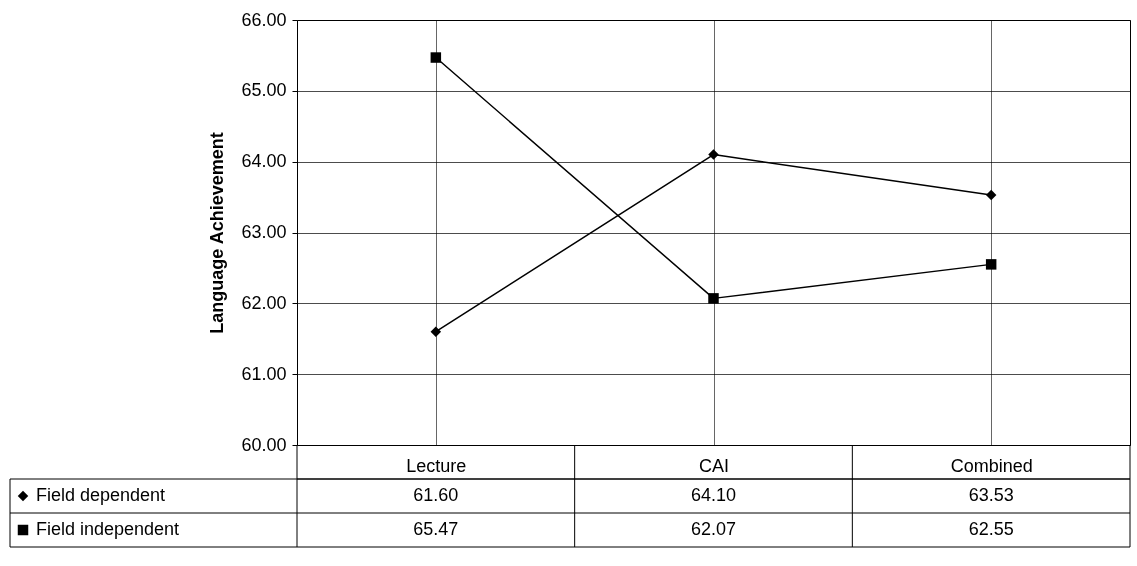 This screenshot has width=1137, height=566. What do you see at coordinates (991, 495) in the screenshot?
I see `data-label: 63.53` at bounding box center [991, 495].